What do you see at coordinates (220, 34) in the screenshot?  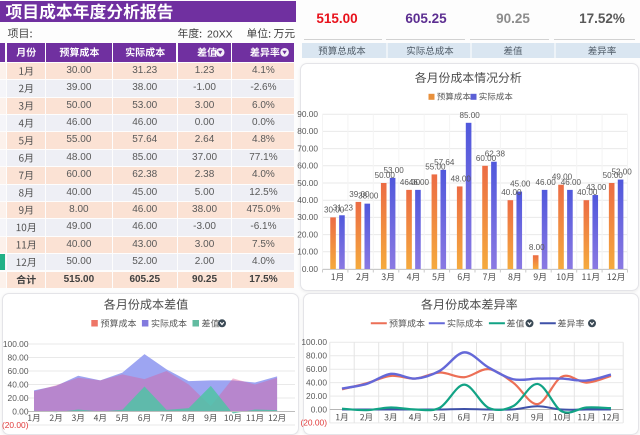 I see `svg-text: 20XX` at bounding box center [220, 34].